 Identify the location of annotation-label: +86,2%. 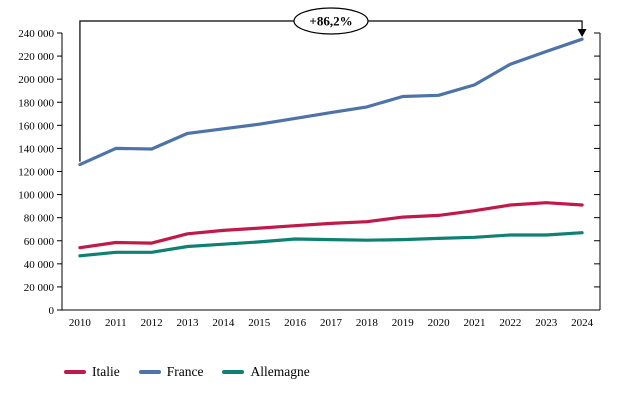
(330, 21).